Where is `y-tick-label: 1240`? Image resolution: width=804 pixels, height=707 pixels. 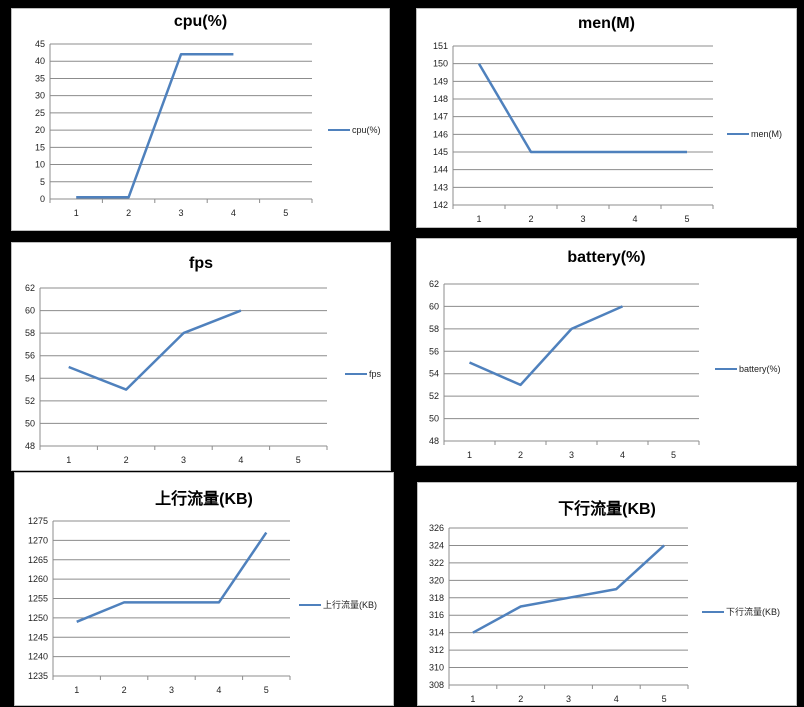
y-tick-label: 1240 is located at coordinates (38, 657).